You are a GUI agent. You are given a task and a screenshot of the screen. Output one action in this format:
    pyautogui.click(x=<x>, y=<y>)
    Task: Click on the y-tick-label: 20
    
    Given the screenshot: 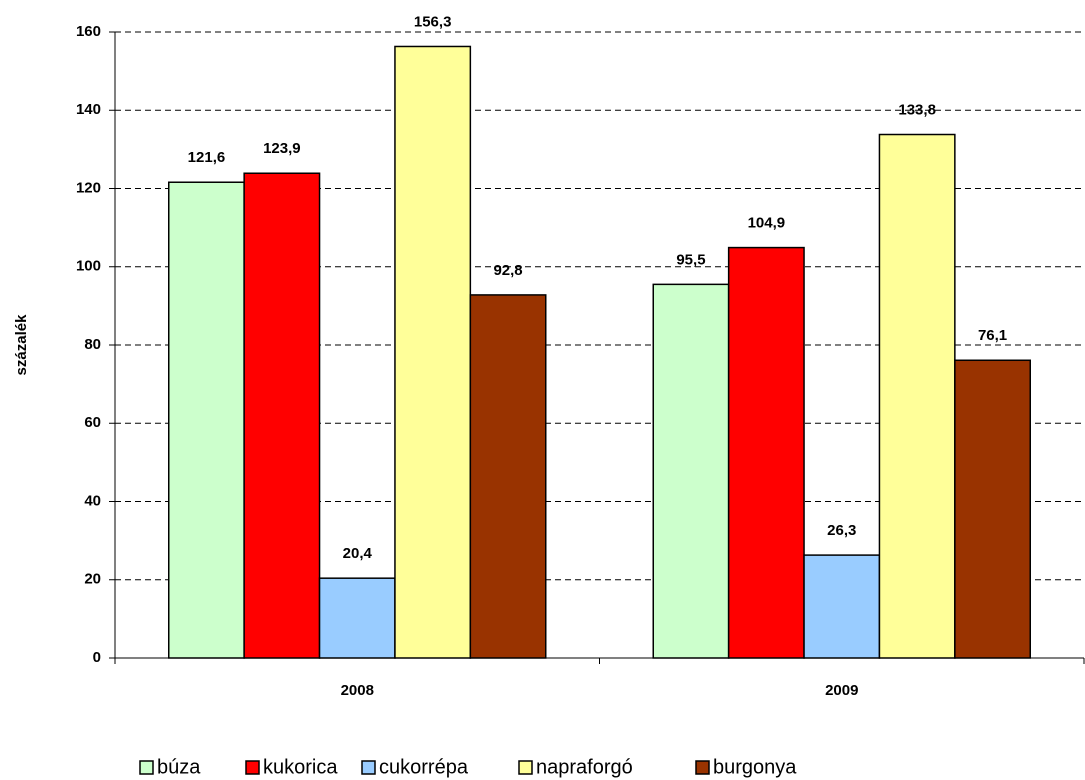 What is the action you would take?
    pyautogui.click(x=92, y=579)
    